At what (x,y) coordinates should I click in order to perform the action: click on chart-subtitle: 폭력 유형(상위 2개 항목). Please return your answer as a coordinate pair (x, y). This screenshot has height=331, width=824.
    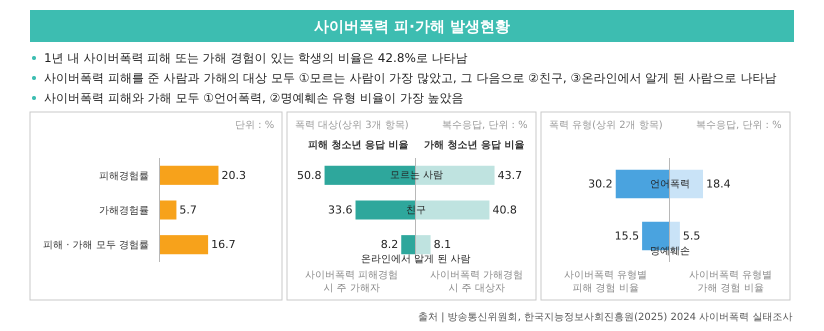
    Looking at the image, I should click on (606, 125).